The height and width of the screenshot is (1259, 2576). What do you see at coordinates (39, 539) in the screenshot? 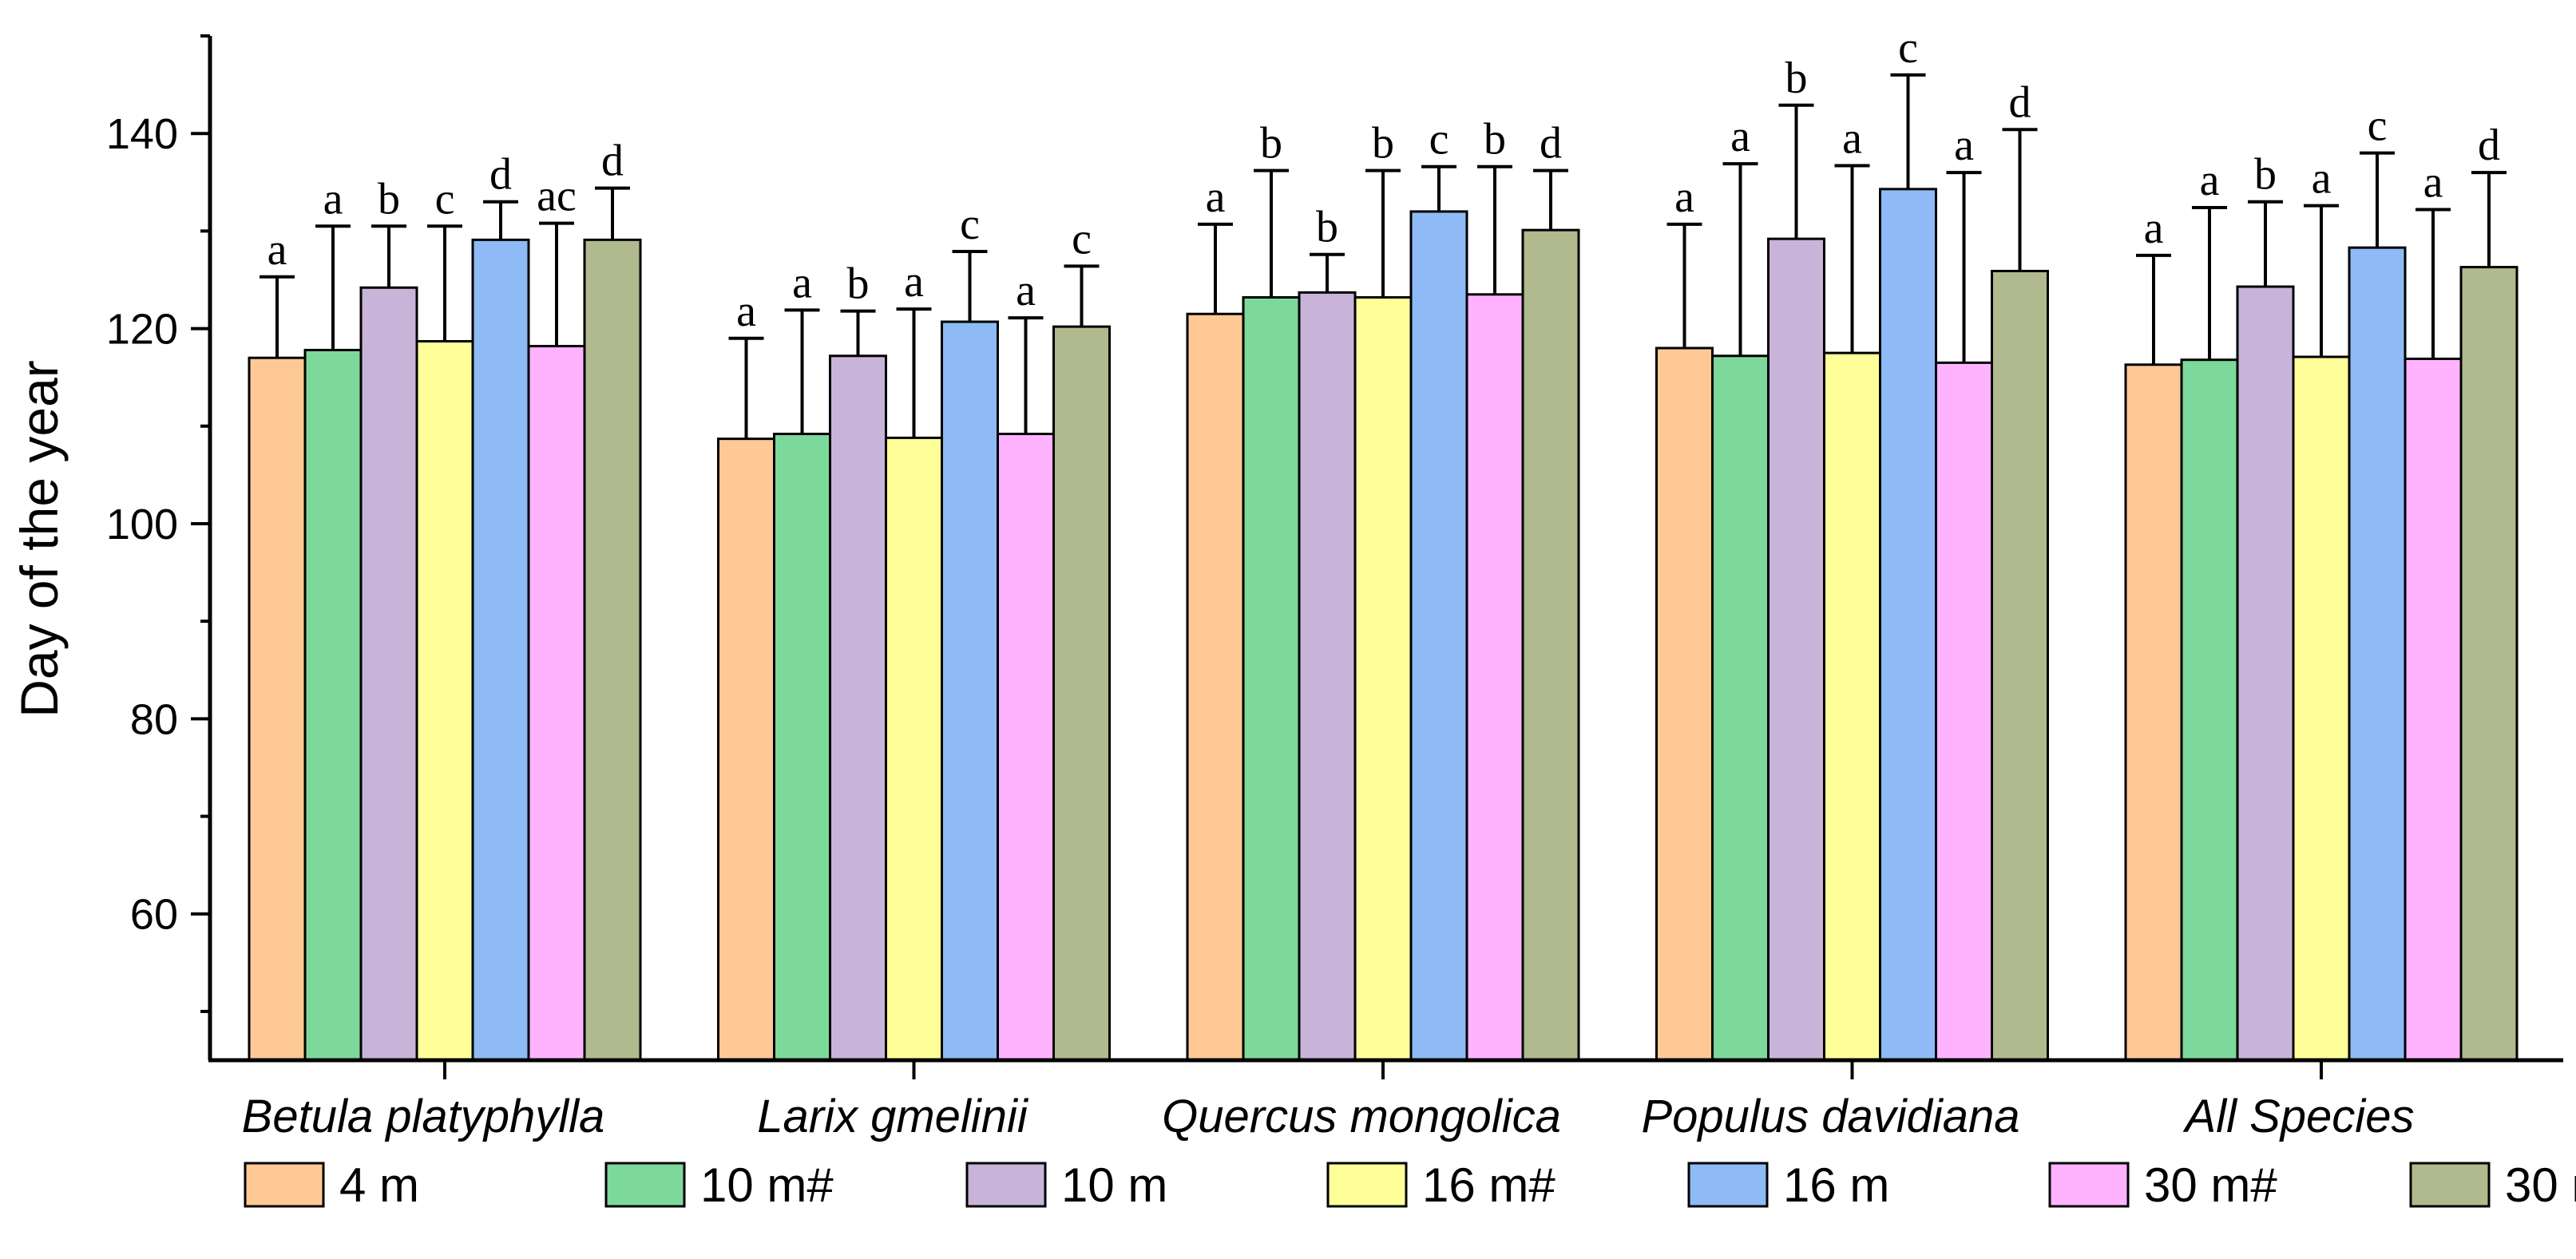
I see `y-axis-title: Day of the year` at bounding box center [39, 539].